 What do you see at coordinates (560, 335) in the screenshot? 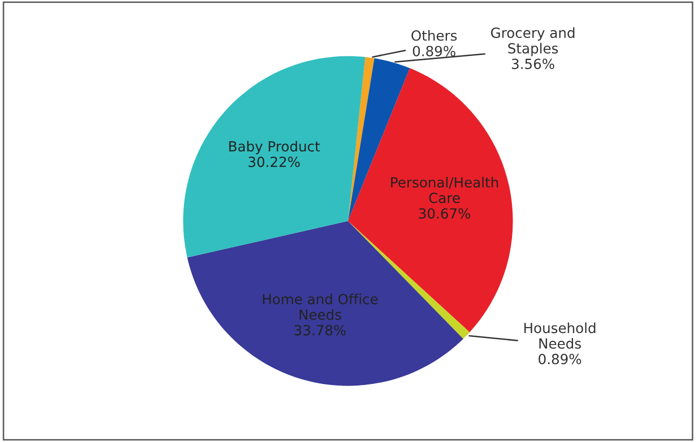
I see `slice-label: Household Needs` at bounding box center [560, 335].